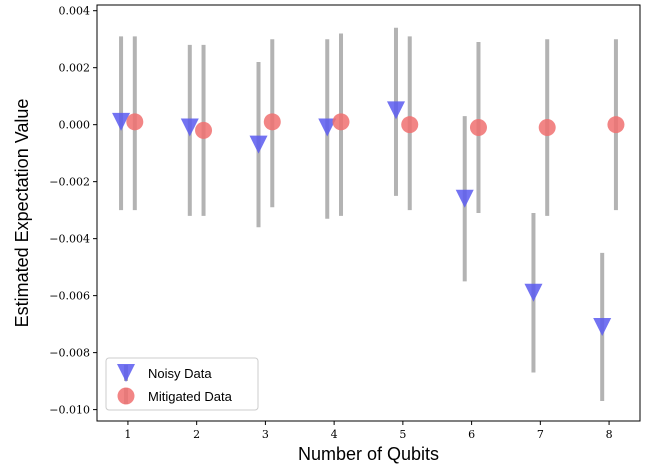 Image resolution: width=646 pixels, height=465 pixels. Describe the element at coordinates (127, 434) in the screenshot. I see `x-tick-label: 1` at that location.